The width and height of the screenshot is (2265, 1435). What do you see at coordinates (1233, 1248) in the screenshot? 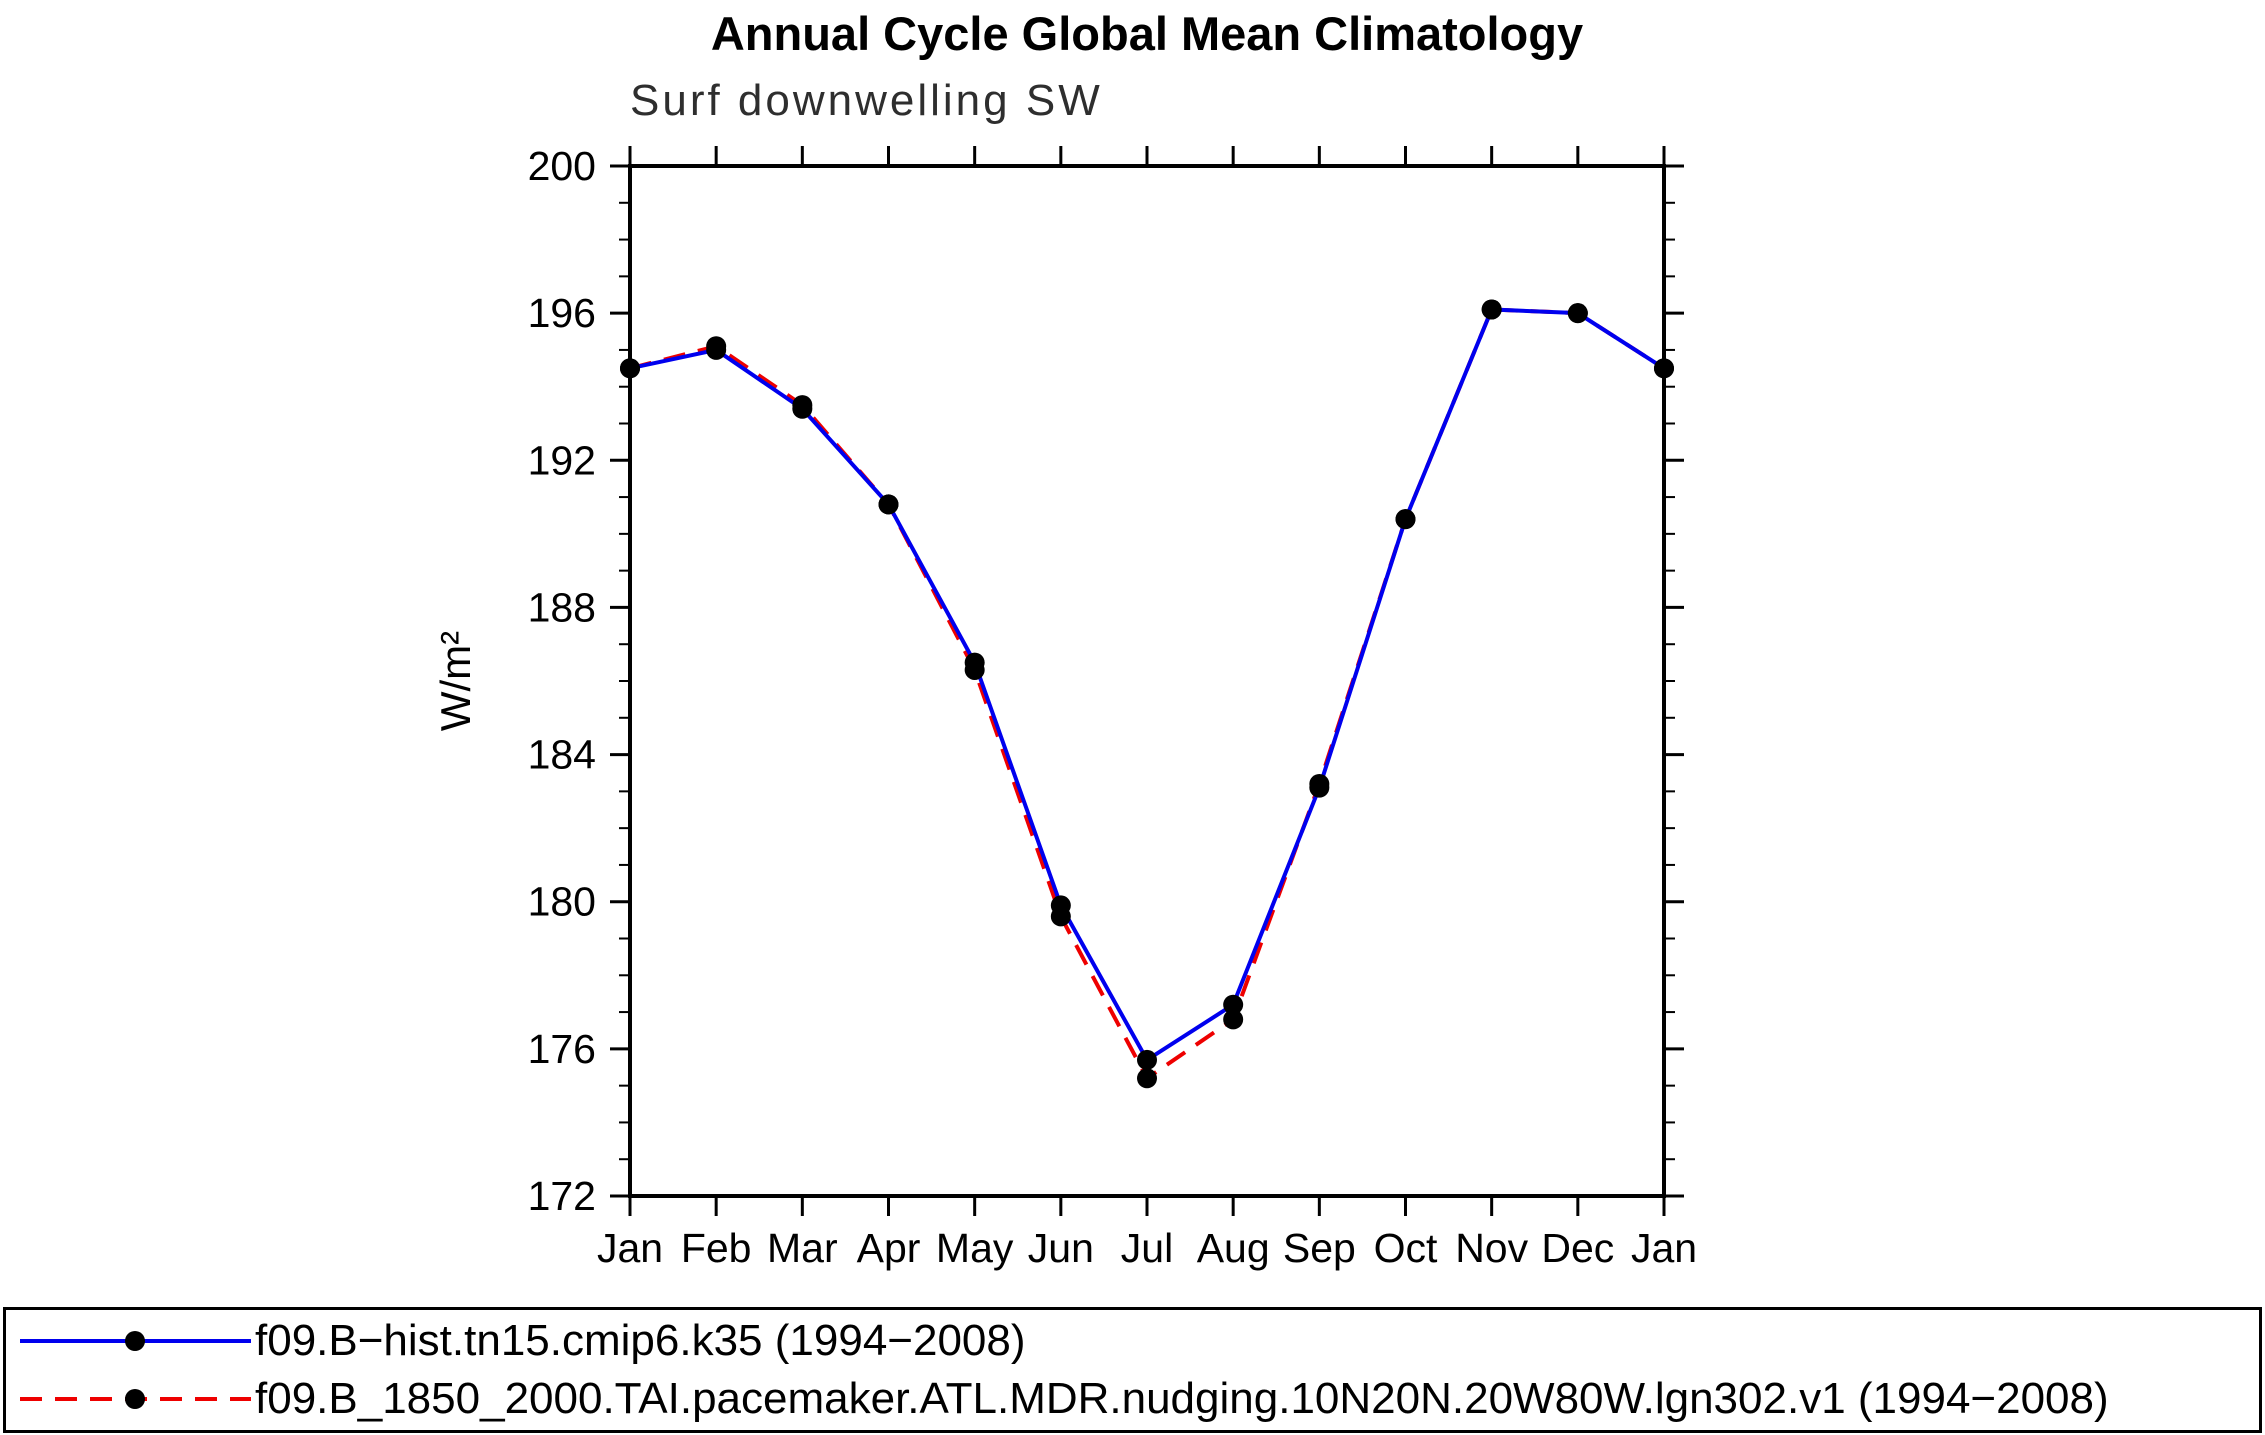
I see `x-tick-label: Aug` at bounding box center [1233, 1248].